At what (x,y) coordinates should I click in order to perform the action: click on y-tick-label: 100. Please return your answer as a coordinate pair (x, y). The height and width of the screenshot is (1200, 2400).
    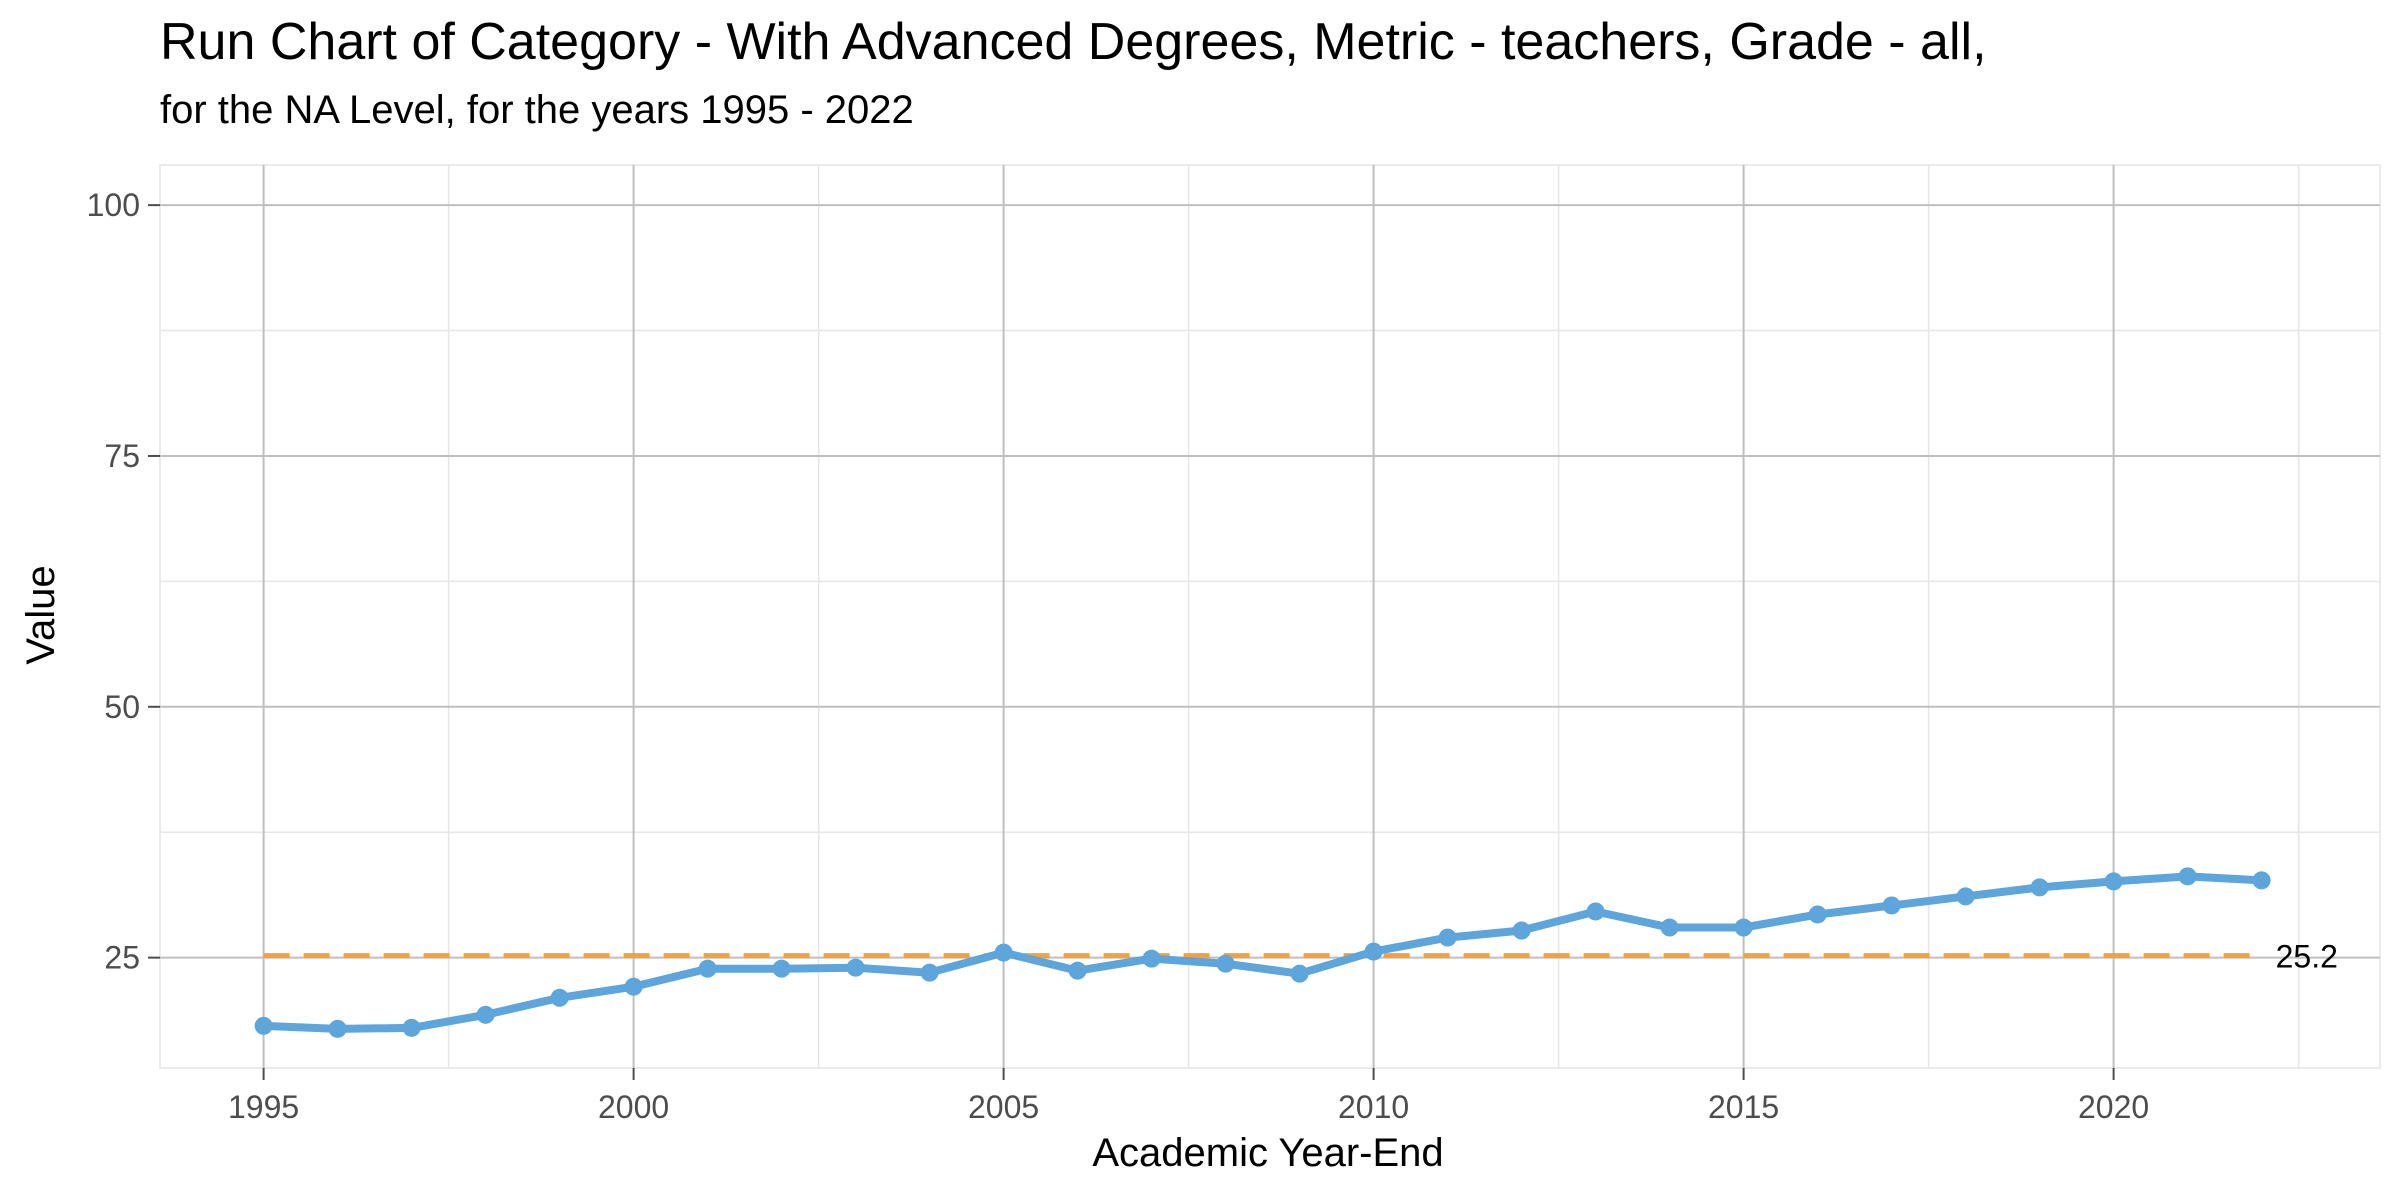
    Looking at the image, I should click on (113, 205).